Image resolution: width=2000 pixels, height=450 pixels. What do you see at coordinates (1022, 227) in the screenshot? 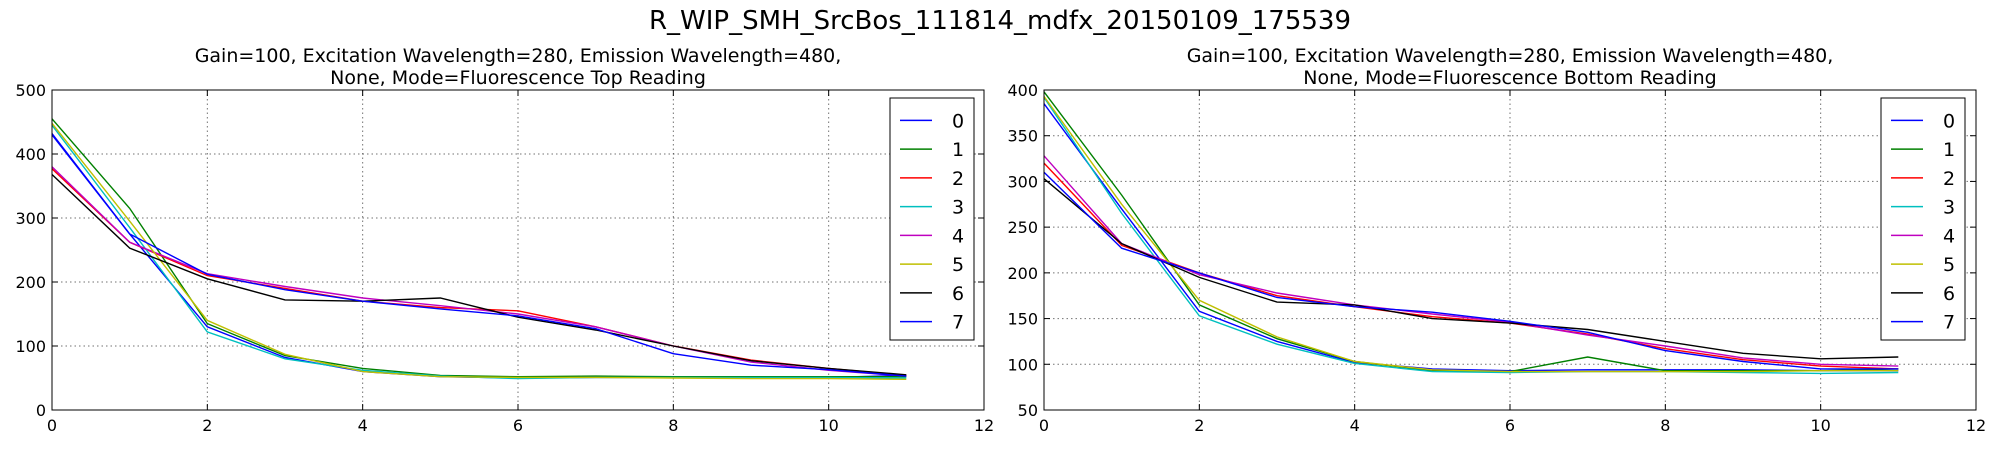
I see `y-tick-label: 250` at bounding box center [1022, 227].